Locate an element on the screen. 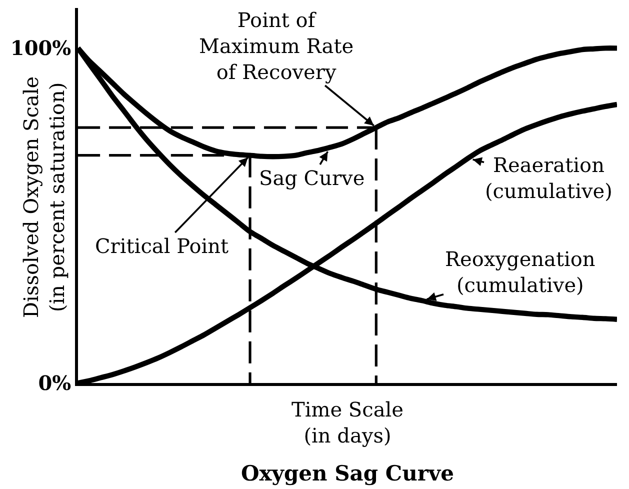  text: Oxygen Sag Curve is located at coordinates (347, 473).